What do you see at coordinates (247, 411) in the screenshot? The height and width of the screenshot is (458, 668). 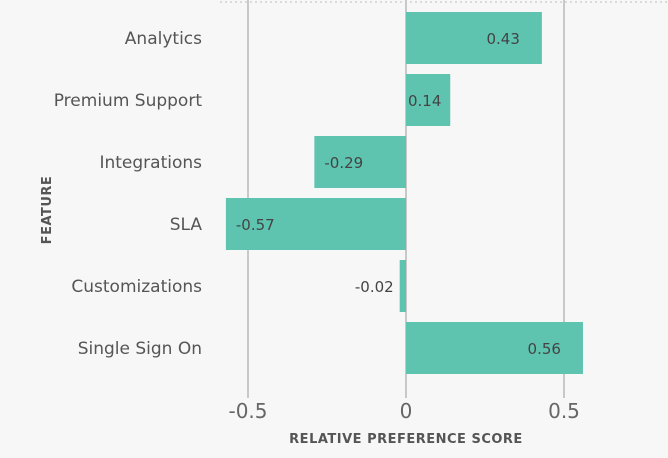 I see `x-tick-label: -0.5` at bounding box center [247, 411].